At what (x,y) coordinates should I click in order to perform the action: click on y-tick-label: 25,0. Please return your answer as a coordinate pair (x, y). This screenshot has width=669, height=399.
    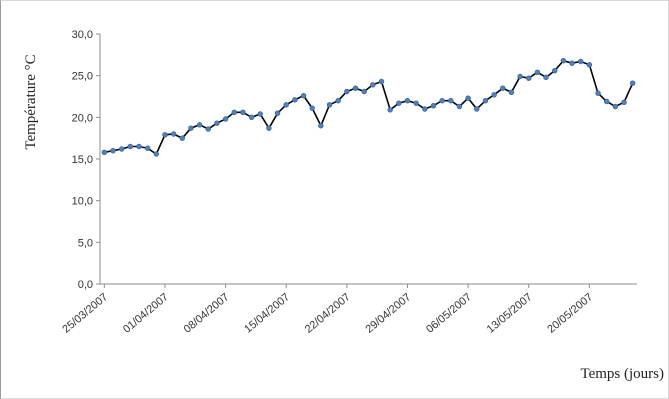
    Looking at the image, I should click on (82, 77).